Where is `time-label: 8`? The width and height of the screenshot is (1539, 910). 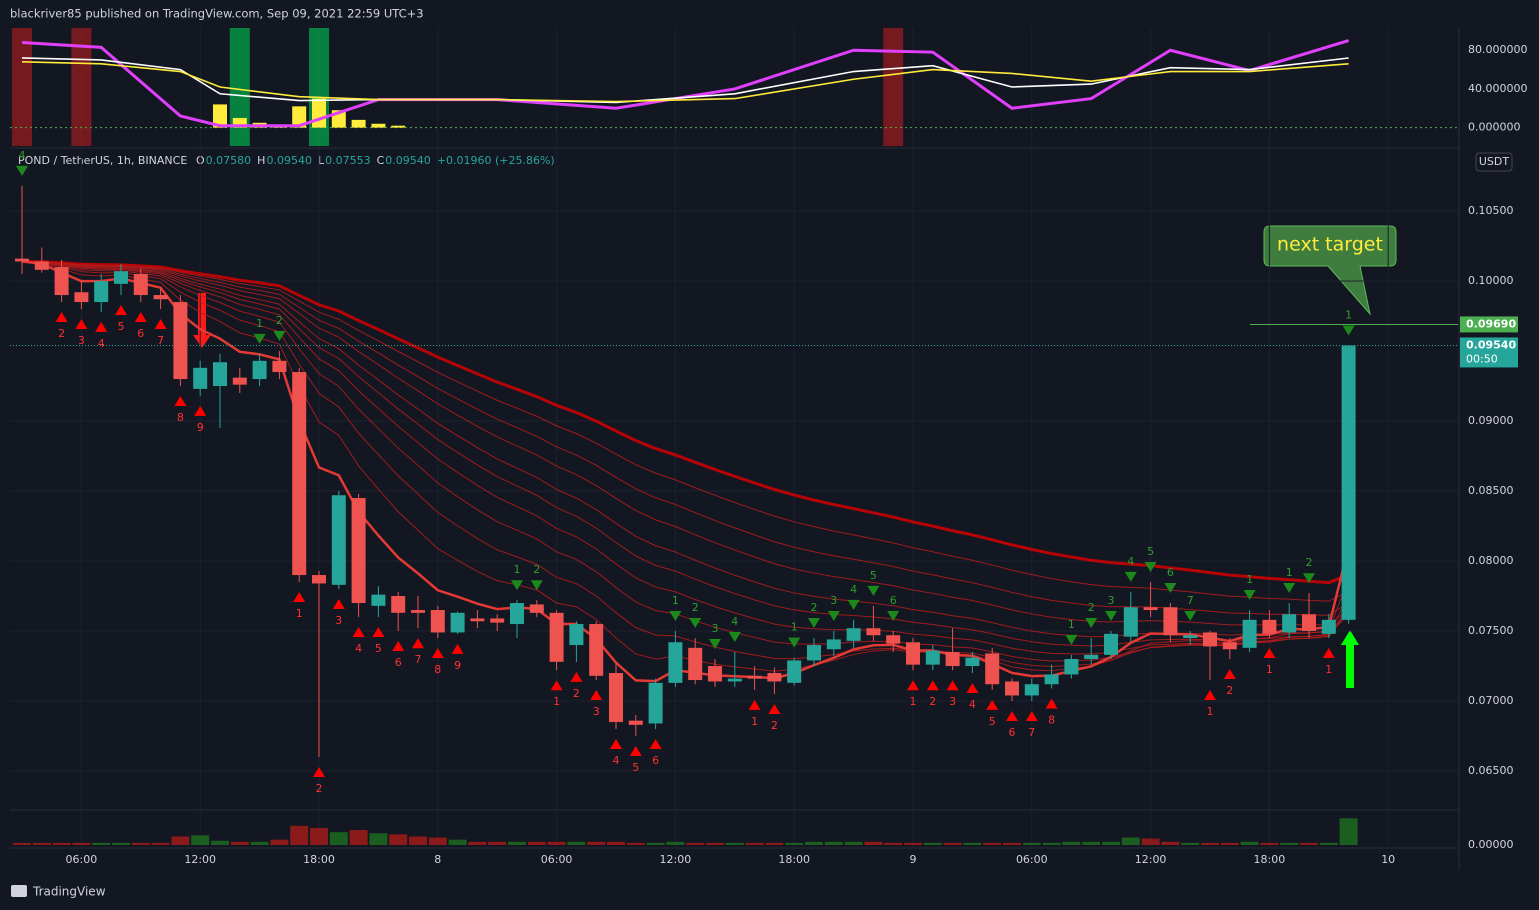 time-label: 8 is located at coordinates (437, 859).